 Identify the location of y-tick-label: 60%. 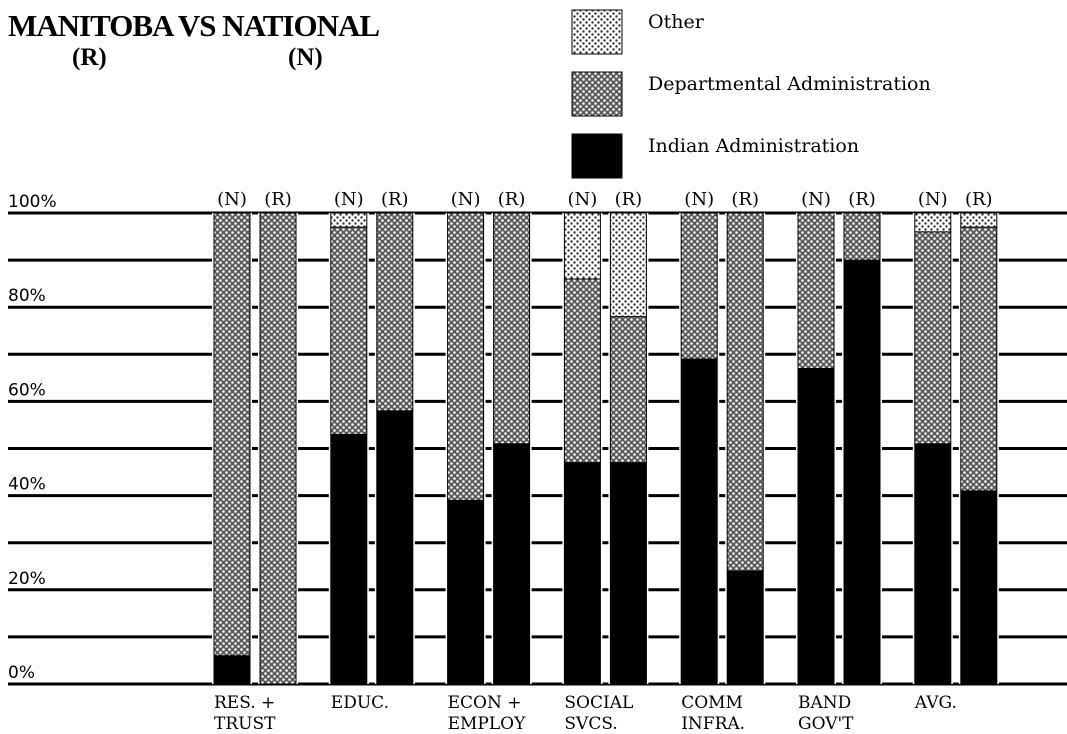
(27, 390).